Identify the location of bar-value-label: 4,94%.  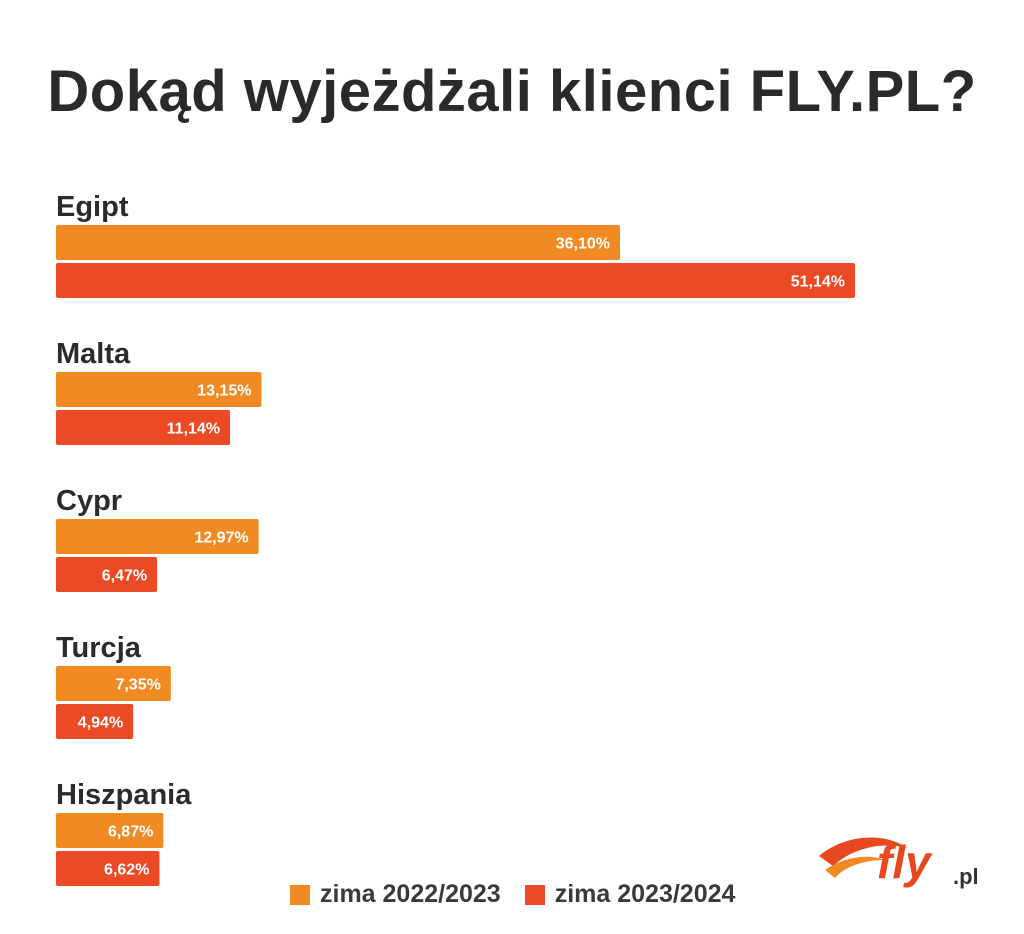
(100, 723).